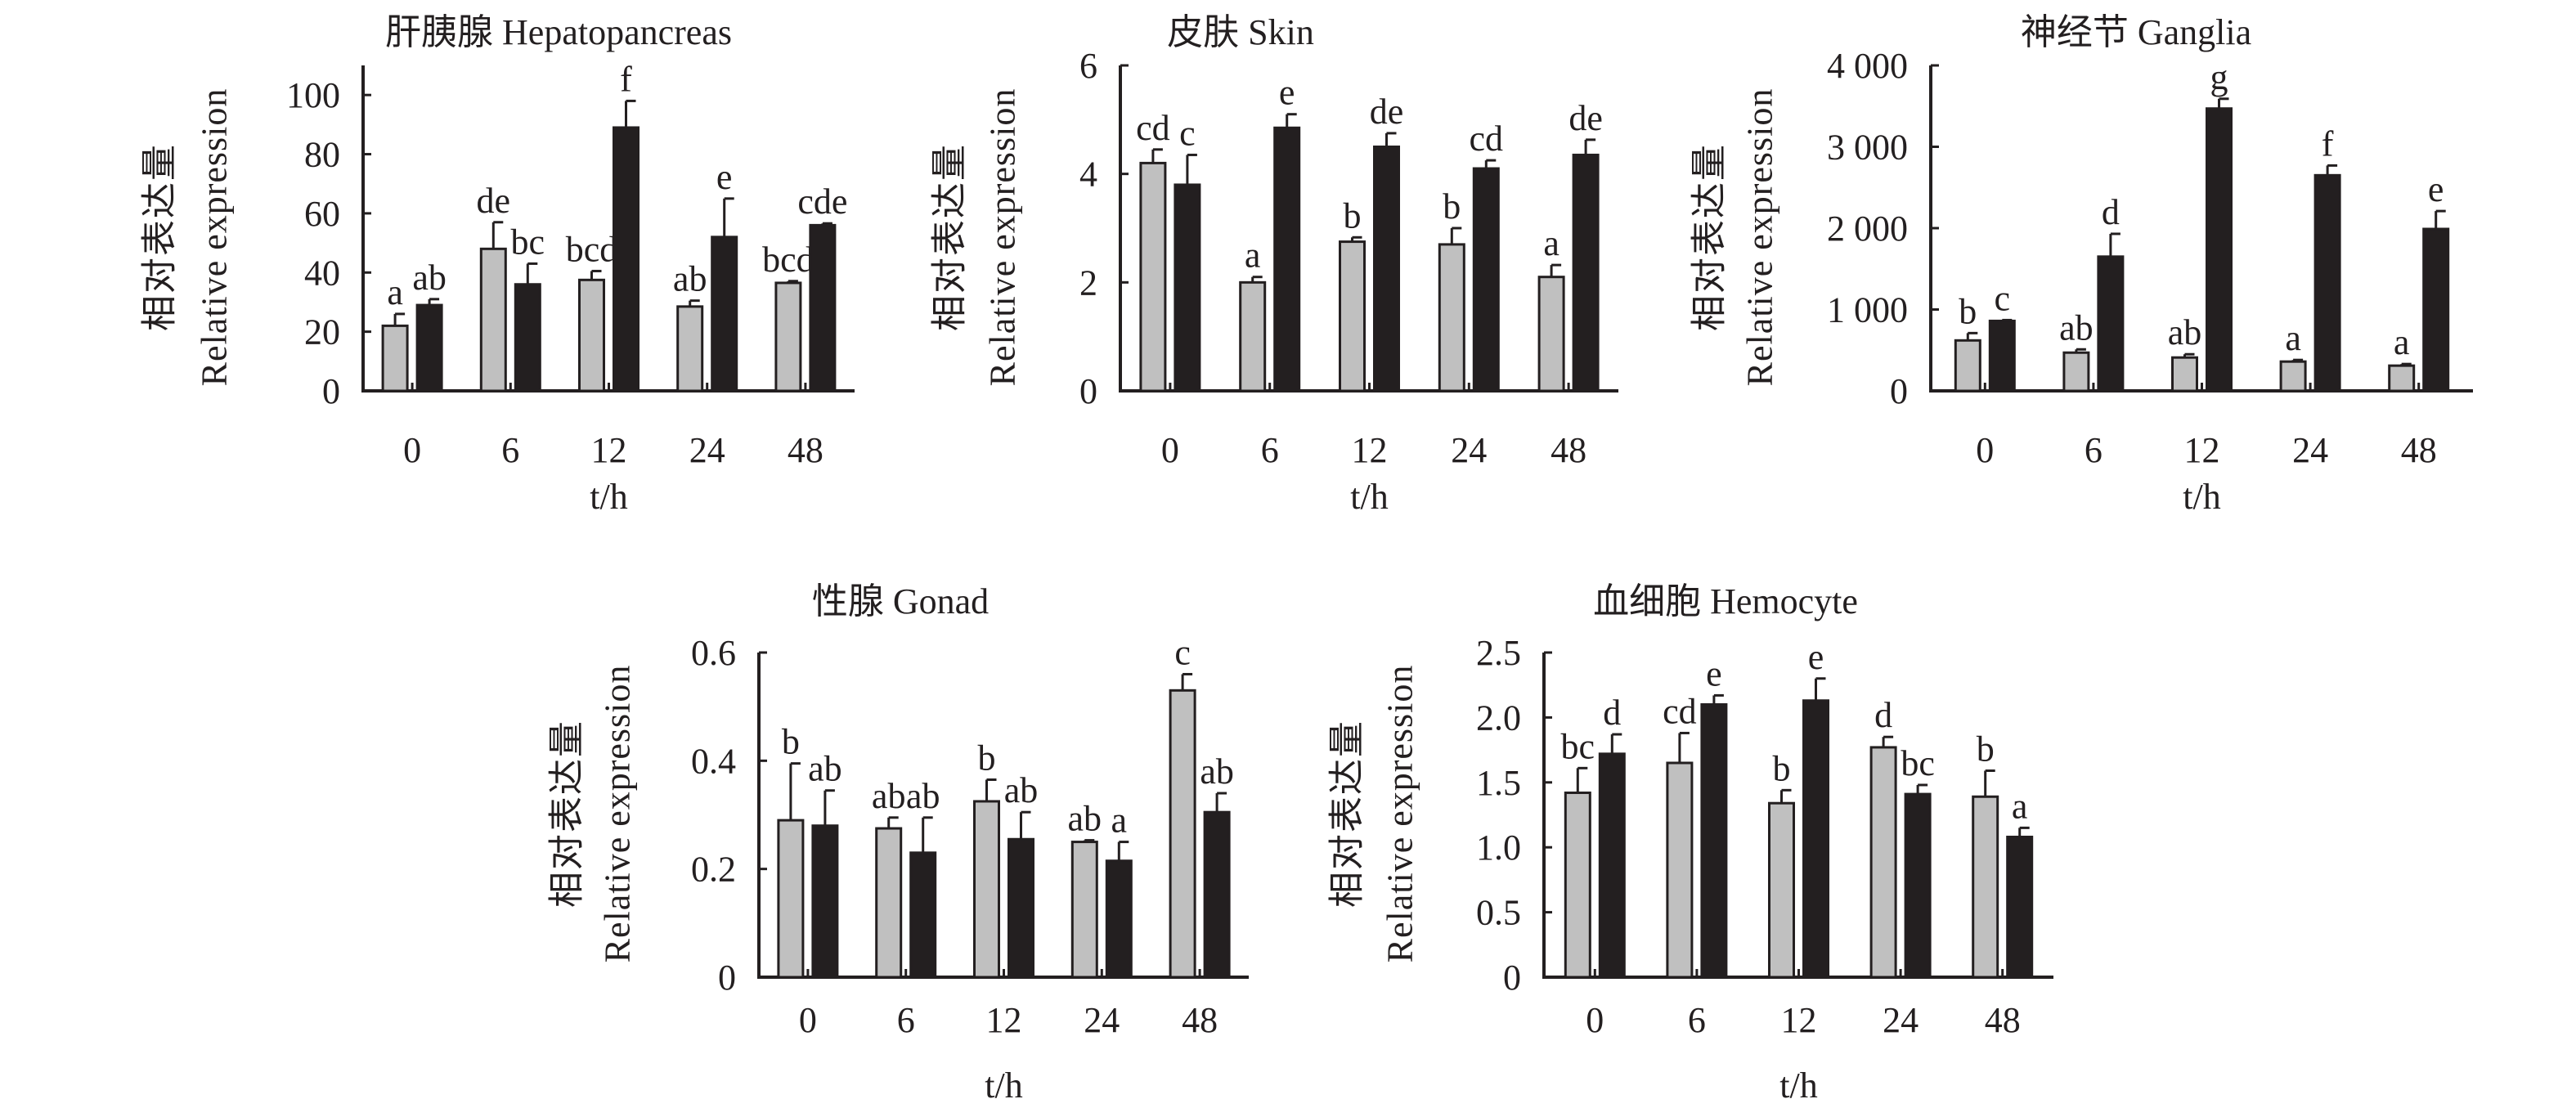 This screenshot has height=1117, width=2576. Describe the element at coordinates (1498, 783) in the screenshot. I see `y-tick-label: 1.5` at that location.